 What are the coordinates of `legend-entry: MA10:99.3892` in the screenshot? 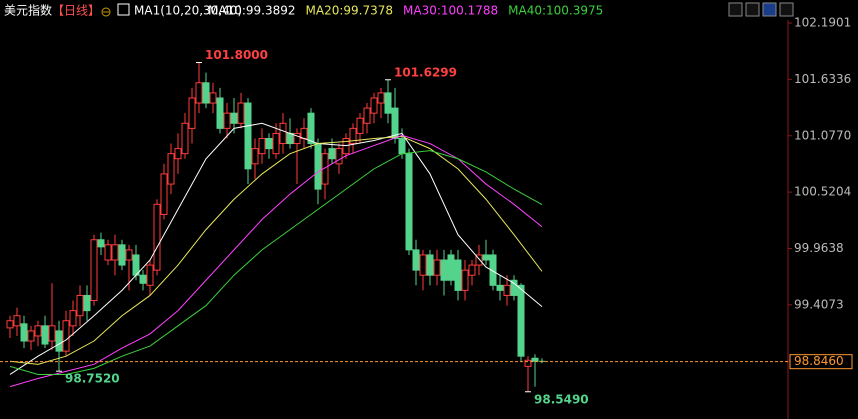 It's located at (252, 11).